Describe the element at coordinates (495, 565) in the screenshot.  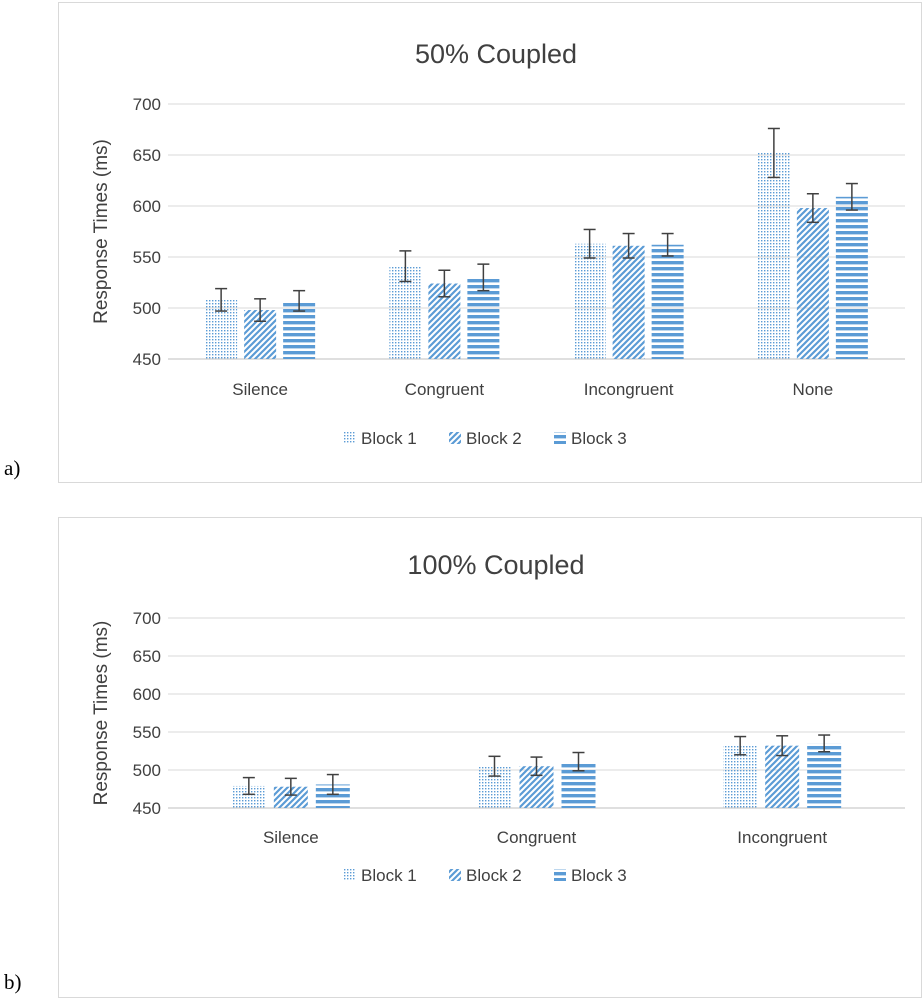
I see `chart-title: 100% Coupled` at that location.